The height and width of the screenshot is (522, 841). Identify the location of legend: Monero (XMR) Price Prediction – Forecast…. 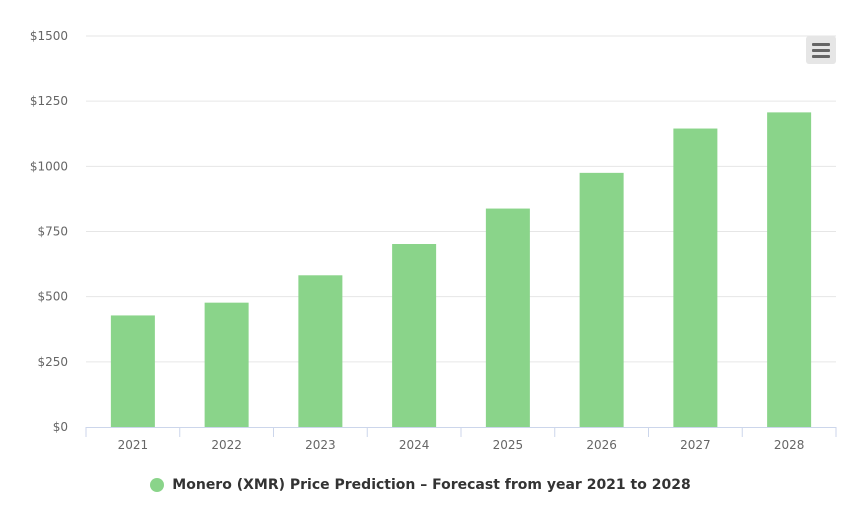
(420, 486).